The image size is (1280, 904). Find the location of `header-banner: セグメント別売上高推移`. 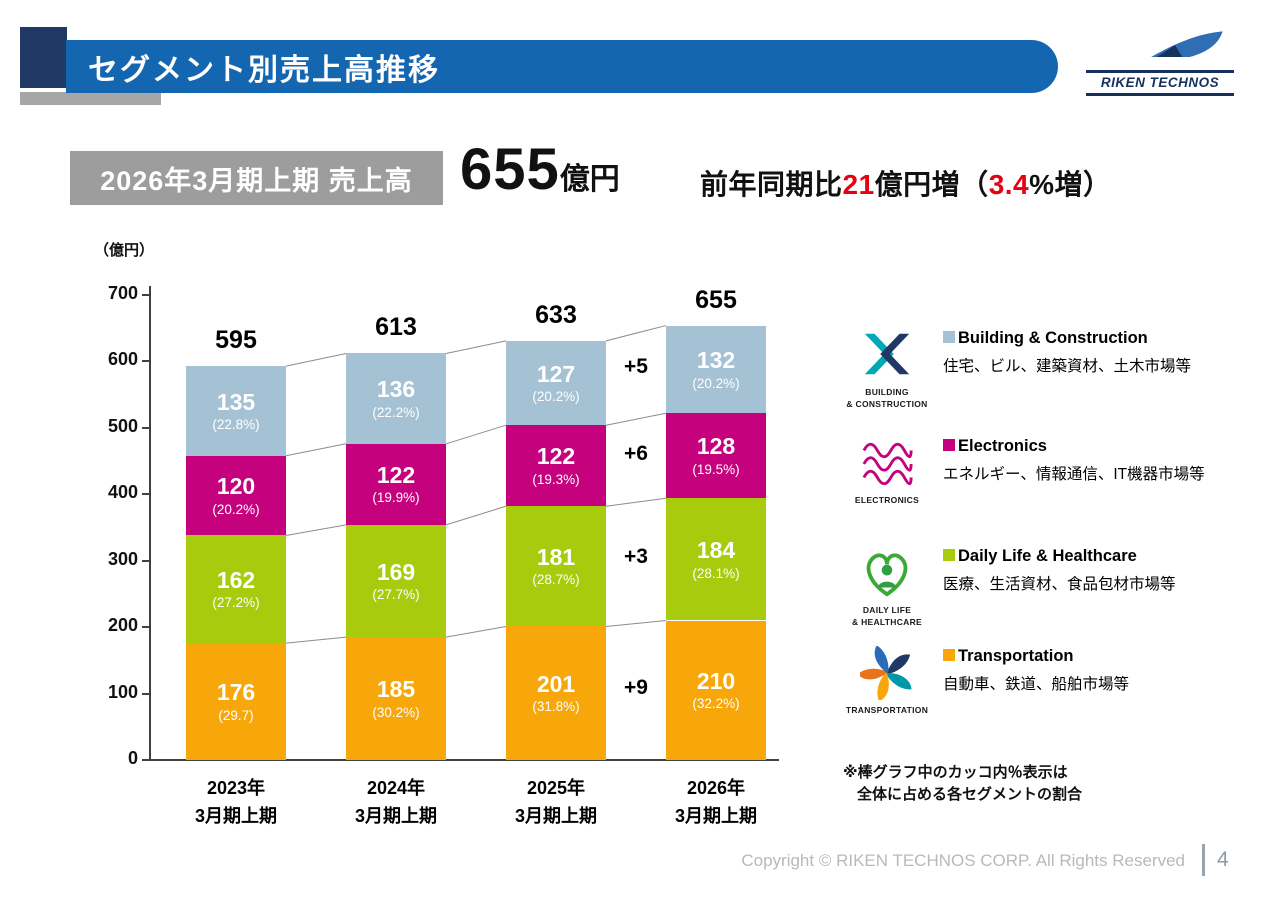

header-banner: セグメント別売上高推移 is located at coordinates (562, 66).